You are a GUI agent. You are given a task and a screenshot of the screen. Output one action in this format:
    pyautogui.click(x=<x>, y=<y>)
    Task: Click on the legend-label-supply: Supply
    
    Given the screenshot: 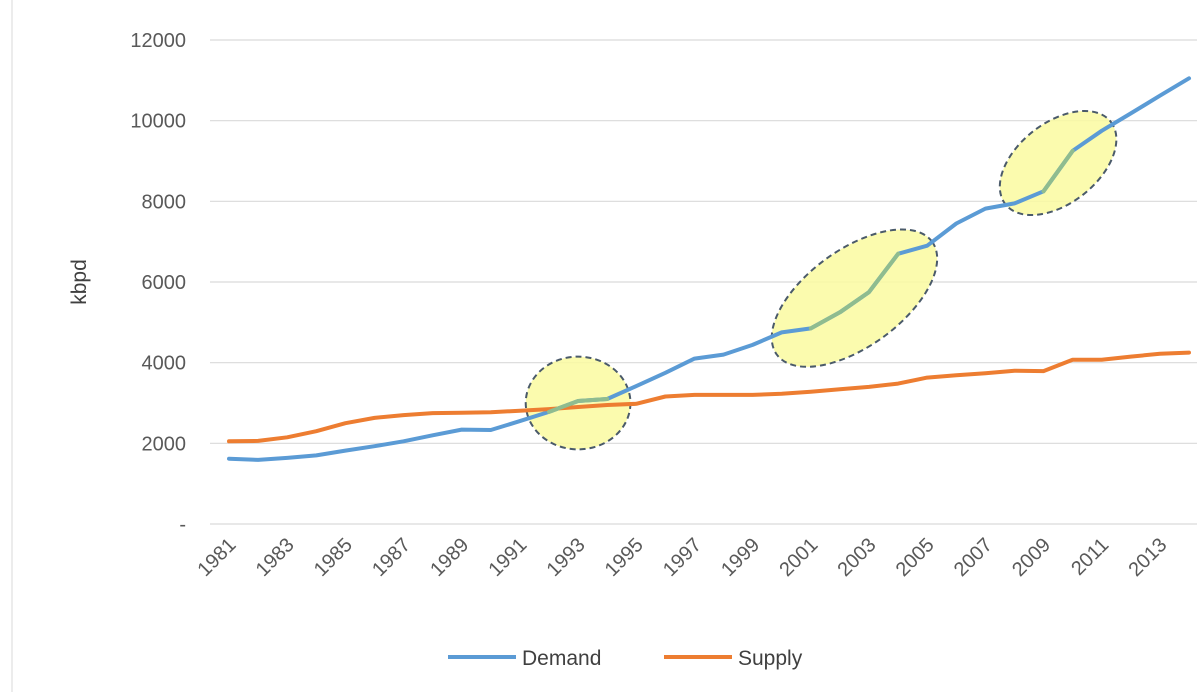 What is the action you would take?
    pyautogui.click(x=770, y=658)
    